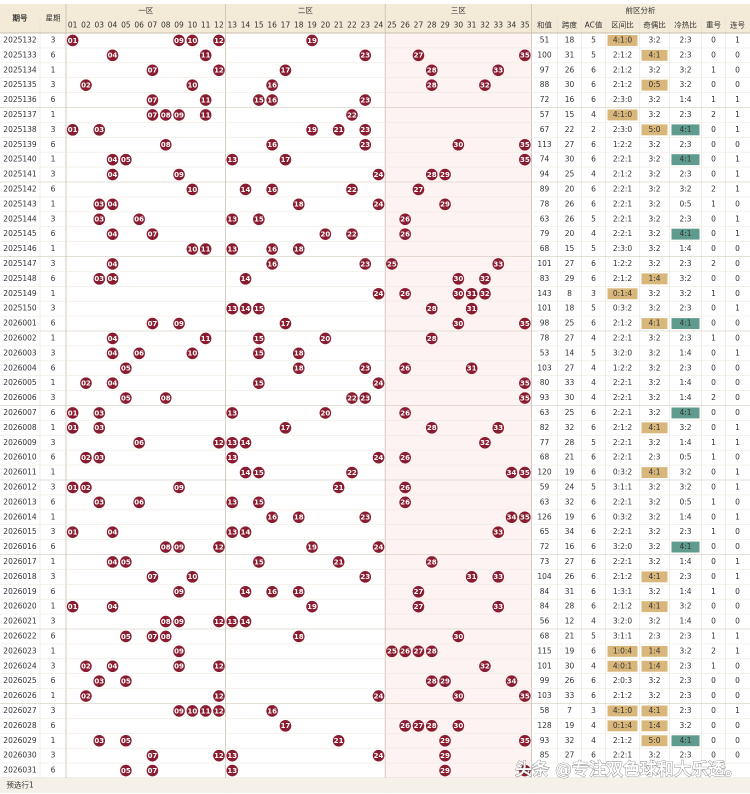 The image size is (750, 794). What do you see at coordinates (20, 770) in the screenshot?
I see `period: 2026031` at bounding box center [20, 770].